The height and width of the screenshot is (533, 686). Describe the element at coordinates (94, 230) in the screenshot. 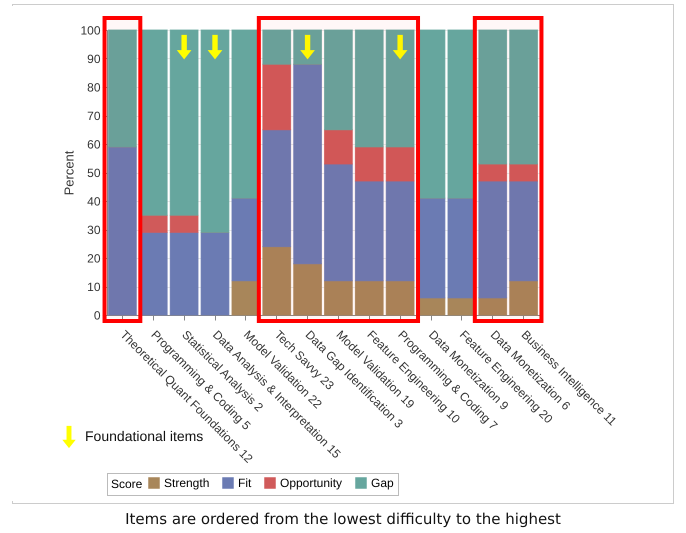

I see `y-tick-label: 30` at that location.